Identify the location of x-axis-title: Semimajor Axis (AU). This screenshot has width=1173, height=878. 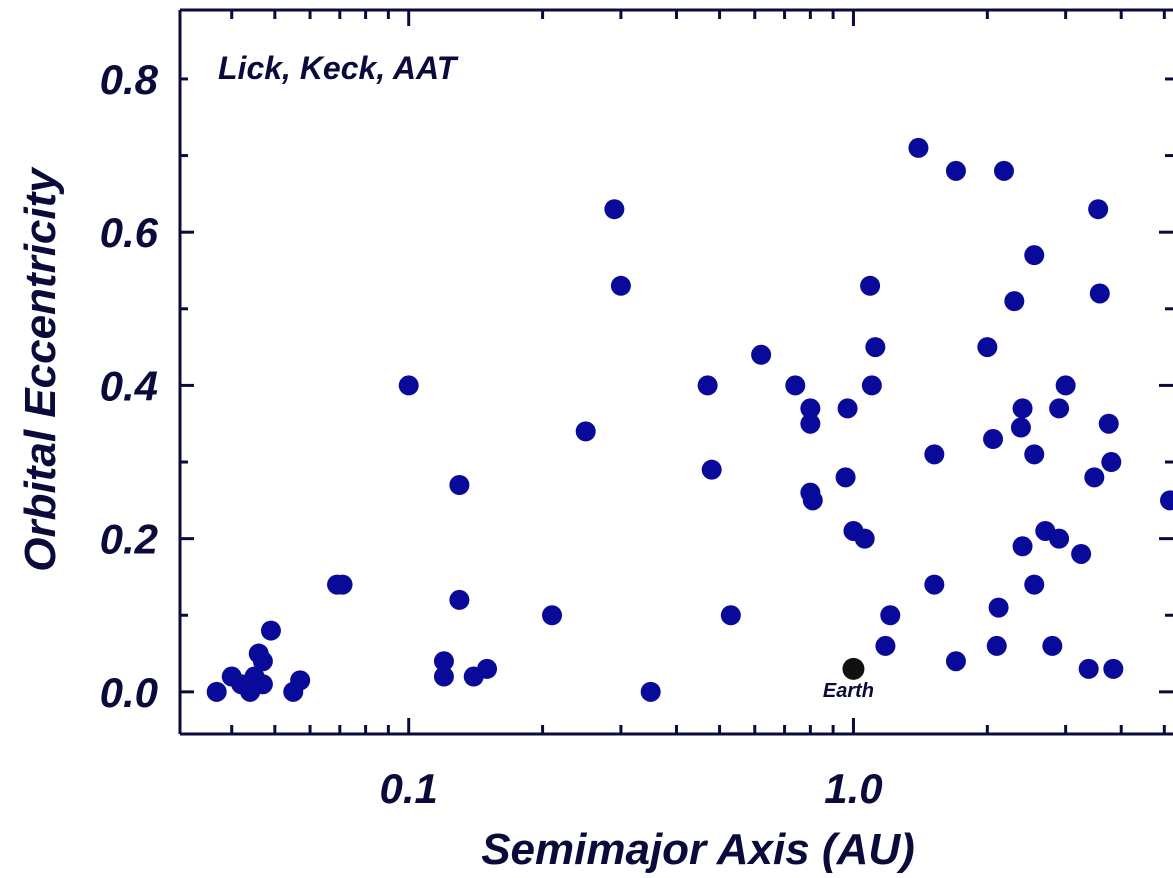
(698, 849).